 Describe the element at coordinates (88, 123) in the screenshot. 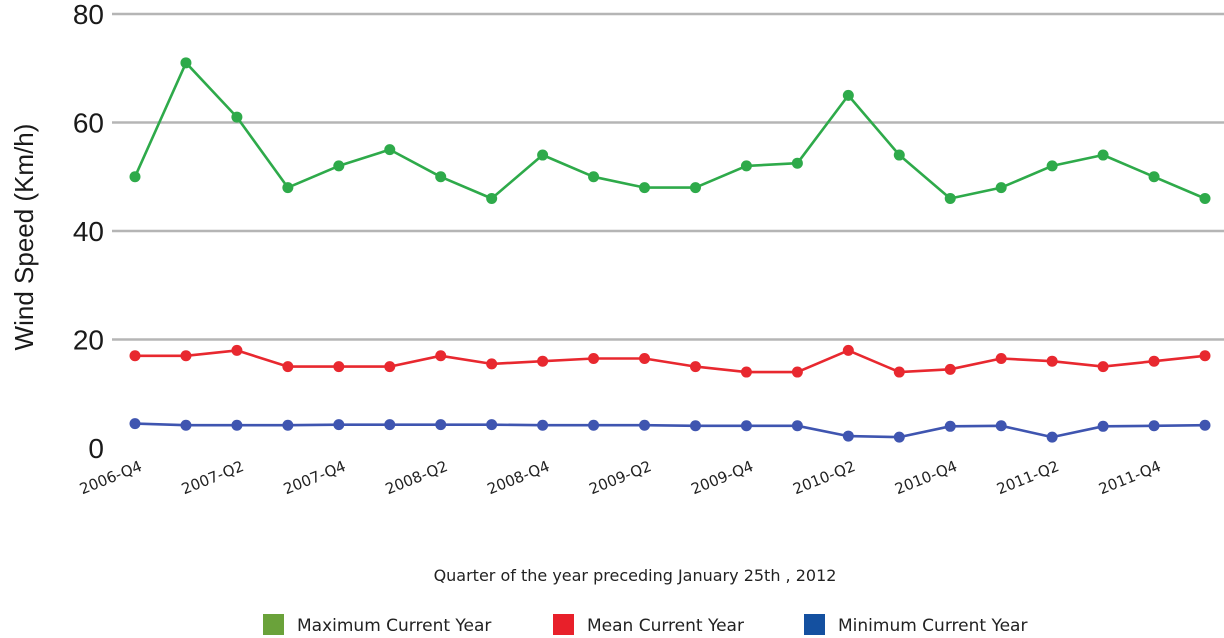

I see `y-tick-label: 60` at that location.